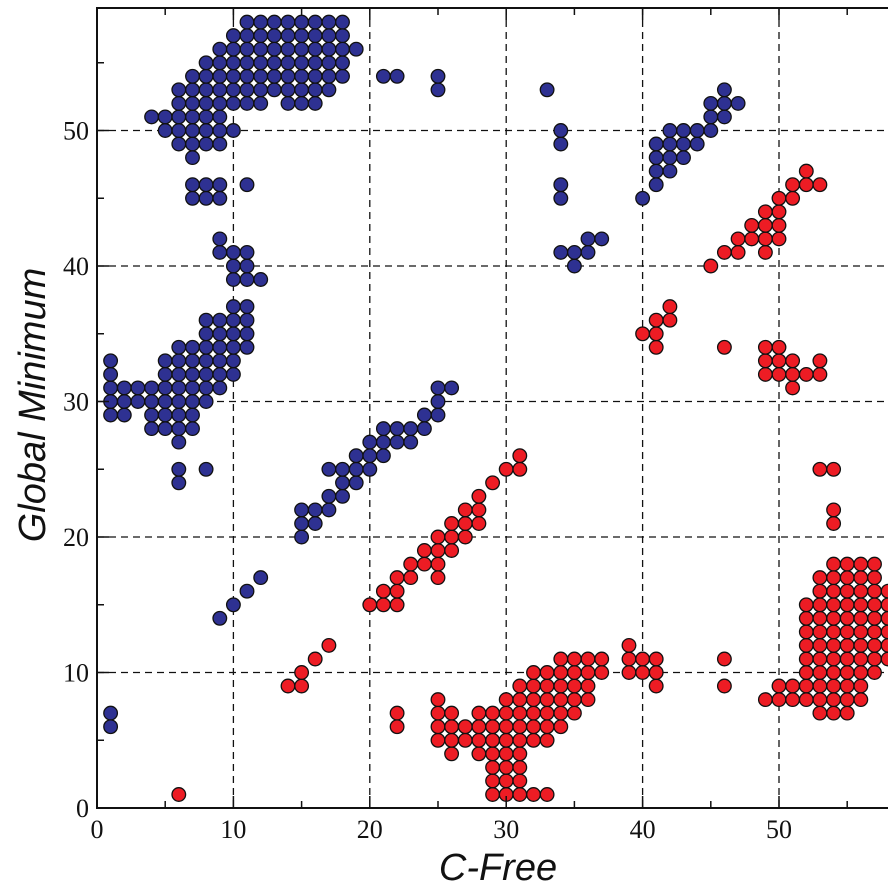 The image size is (888, 886). I want to click on y-tick-label-40: 40, so click(76, 266).